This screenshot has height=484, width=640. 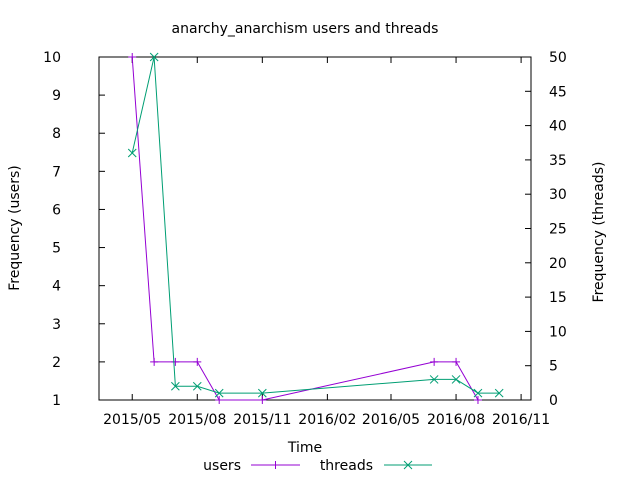 What do you see at coordinates (346, 466) in the screenshot?
I see `legend-label: threads` at bounding box center [346, 466].